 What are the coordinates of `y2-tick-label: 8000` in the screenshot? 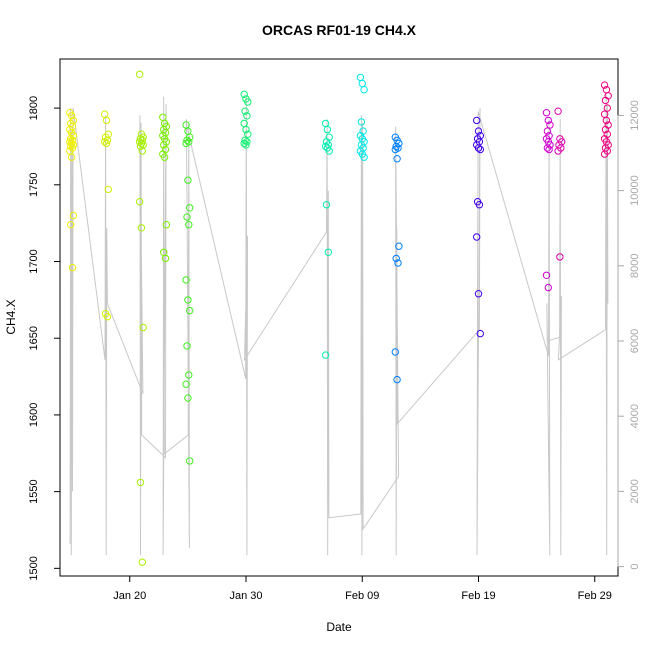 It's located at (635, 266).